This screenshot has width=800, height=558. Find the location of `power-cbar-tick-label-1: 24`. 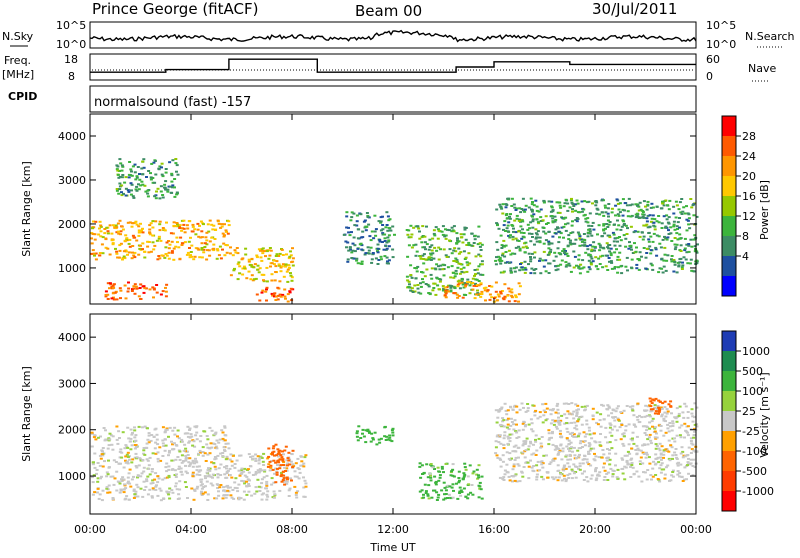

power-cbar-tick-label-1: 24 is located at coordinates (749, 156).